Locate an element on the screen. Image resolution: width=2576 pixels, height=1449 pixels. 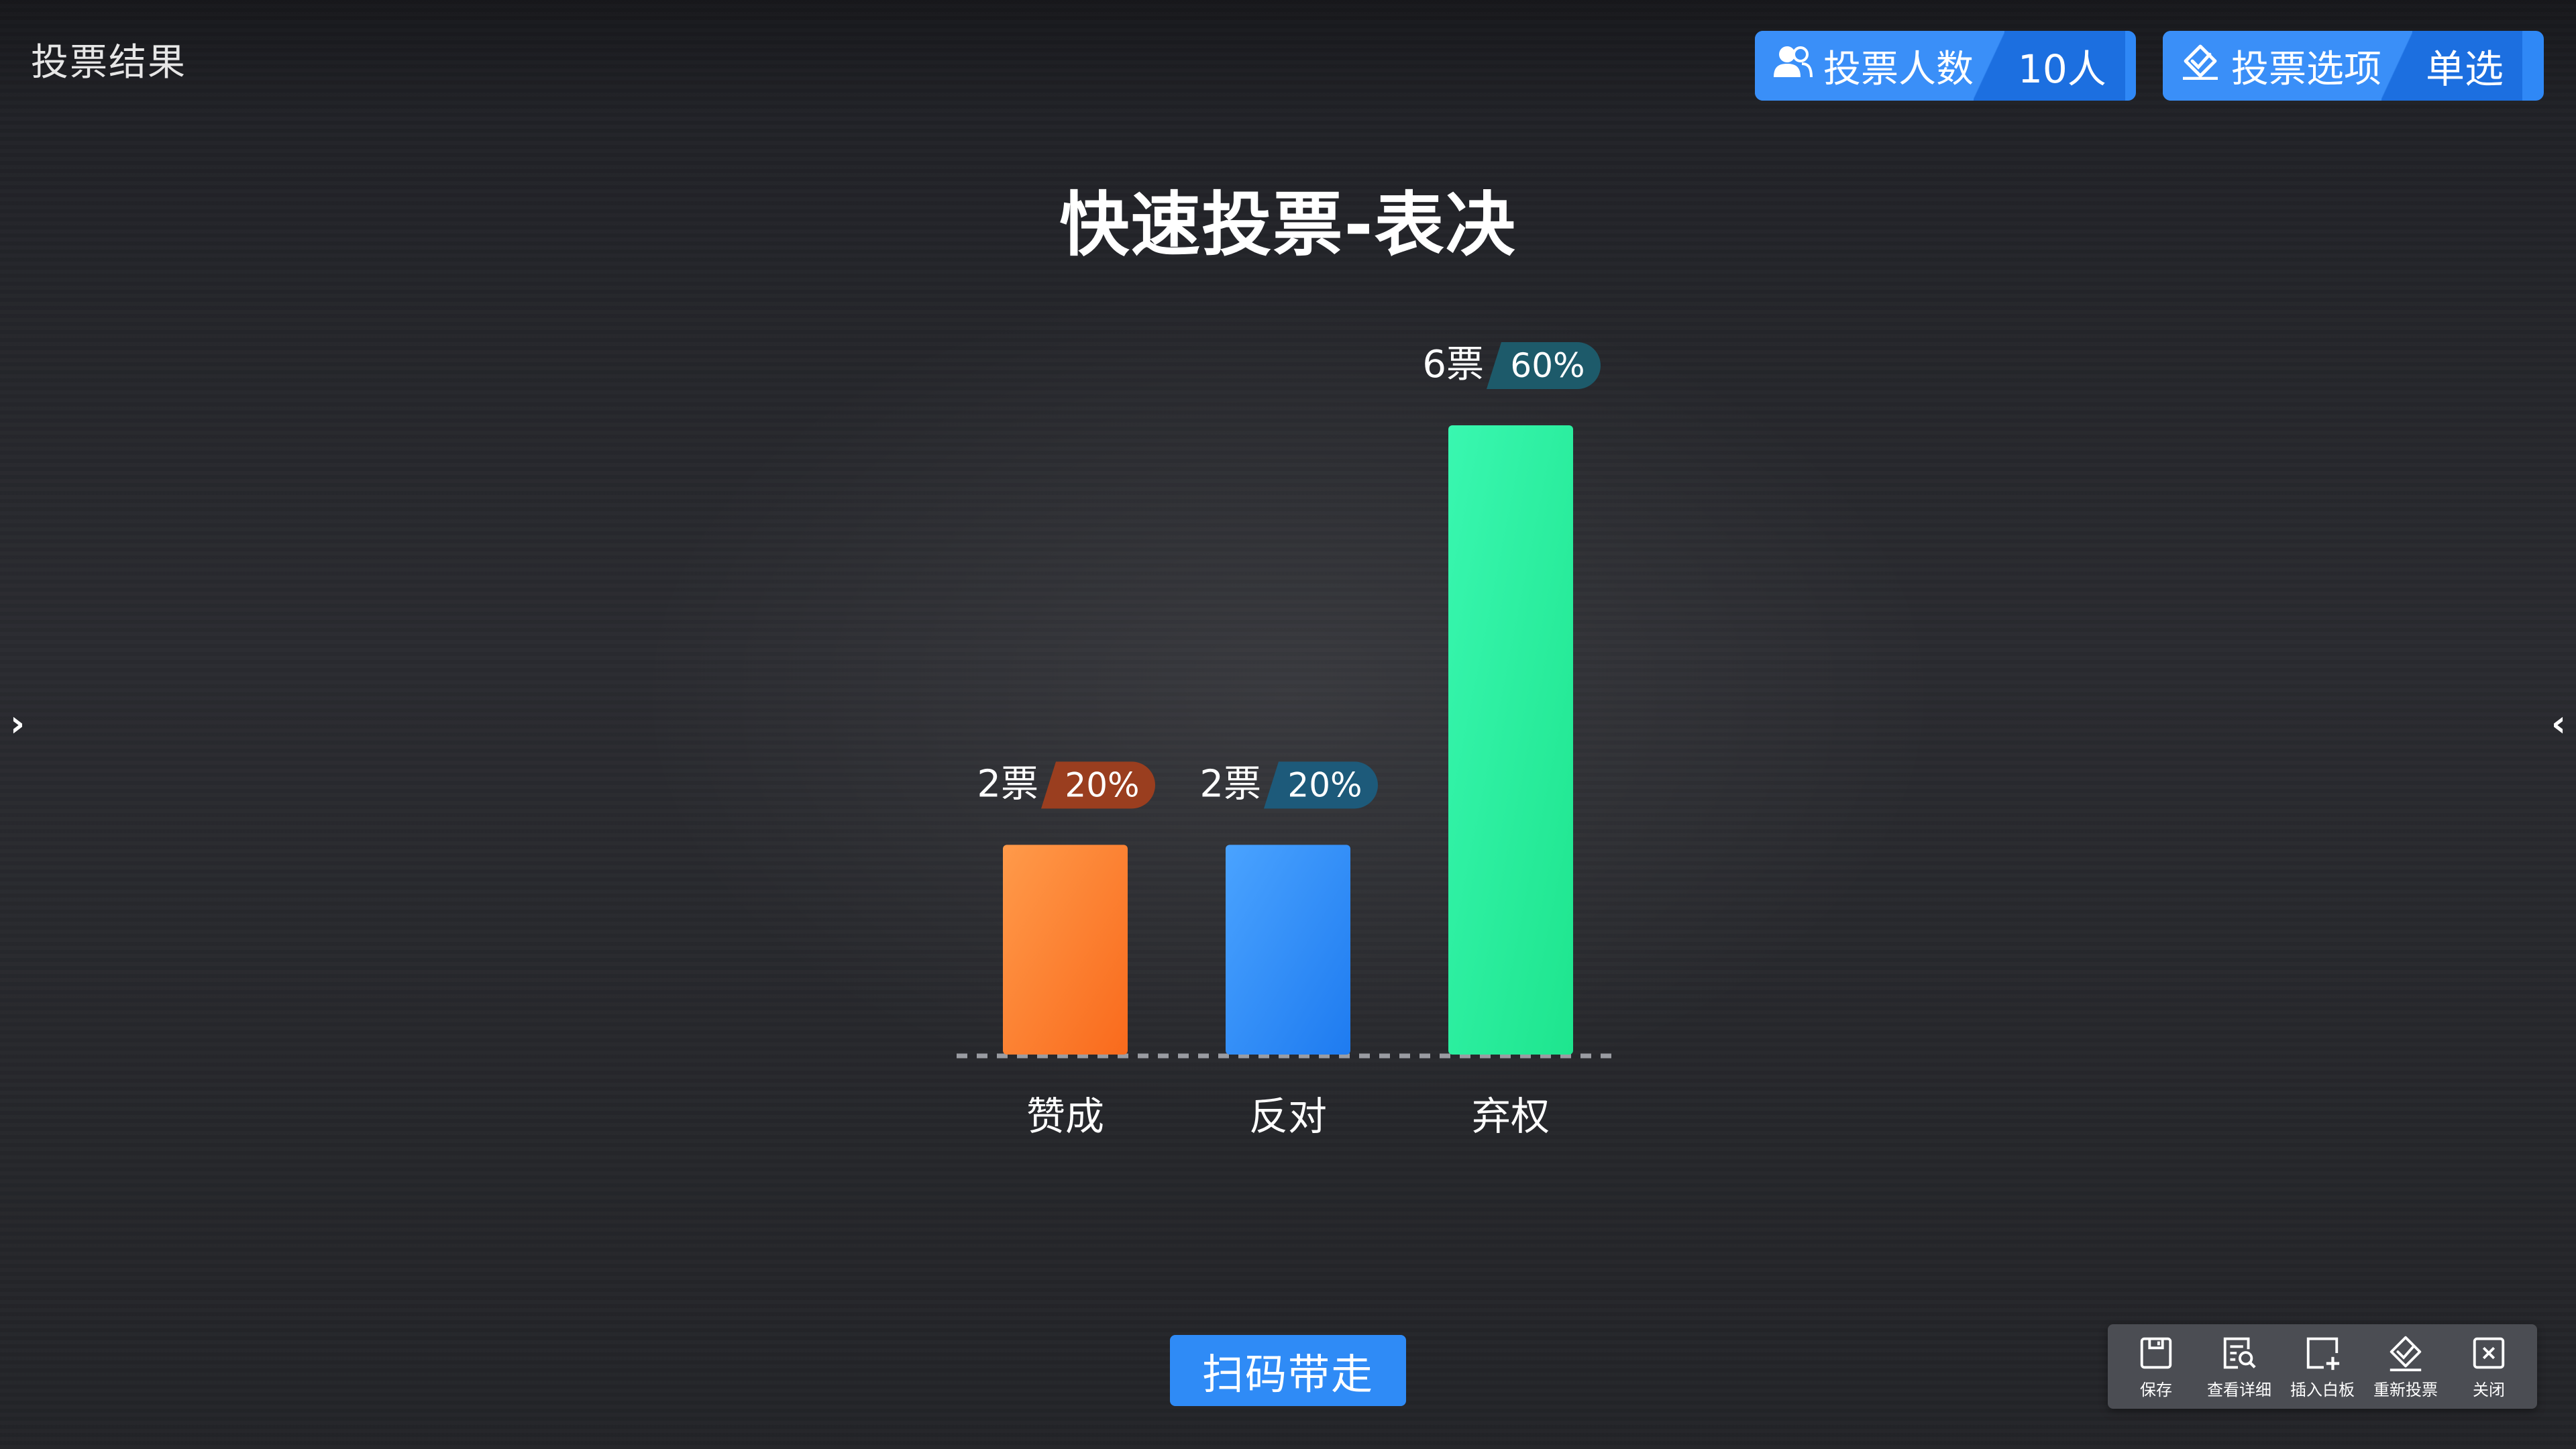
bar-percent-label: 60% is located at coordinates (1547, 365).